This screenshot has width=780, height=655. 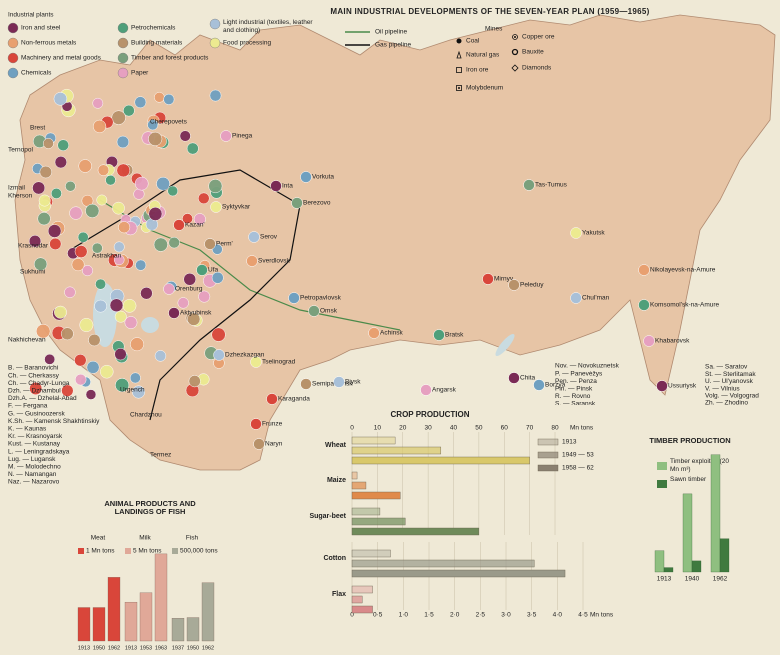 What do you see at coordinates (36, 73) in the screenshot?
I see `legend-label: Chemicals` at bounding box center [36, 73].